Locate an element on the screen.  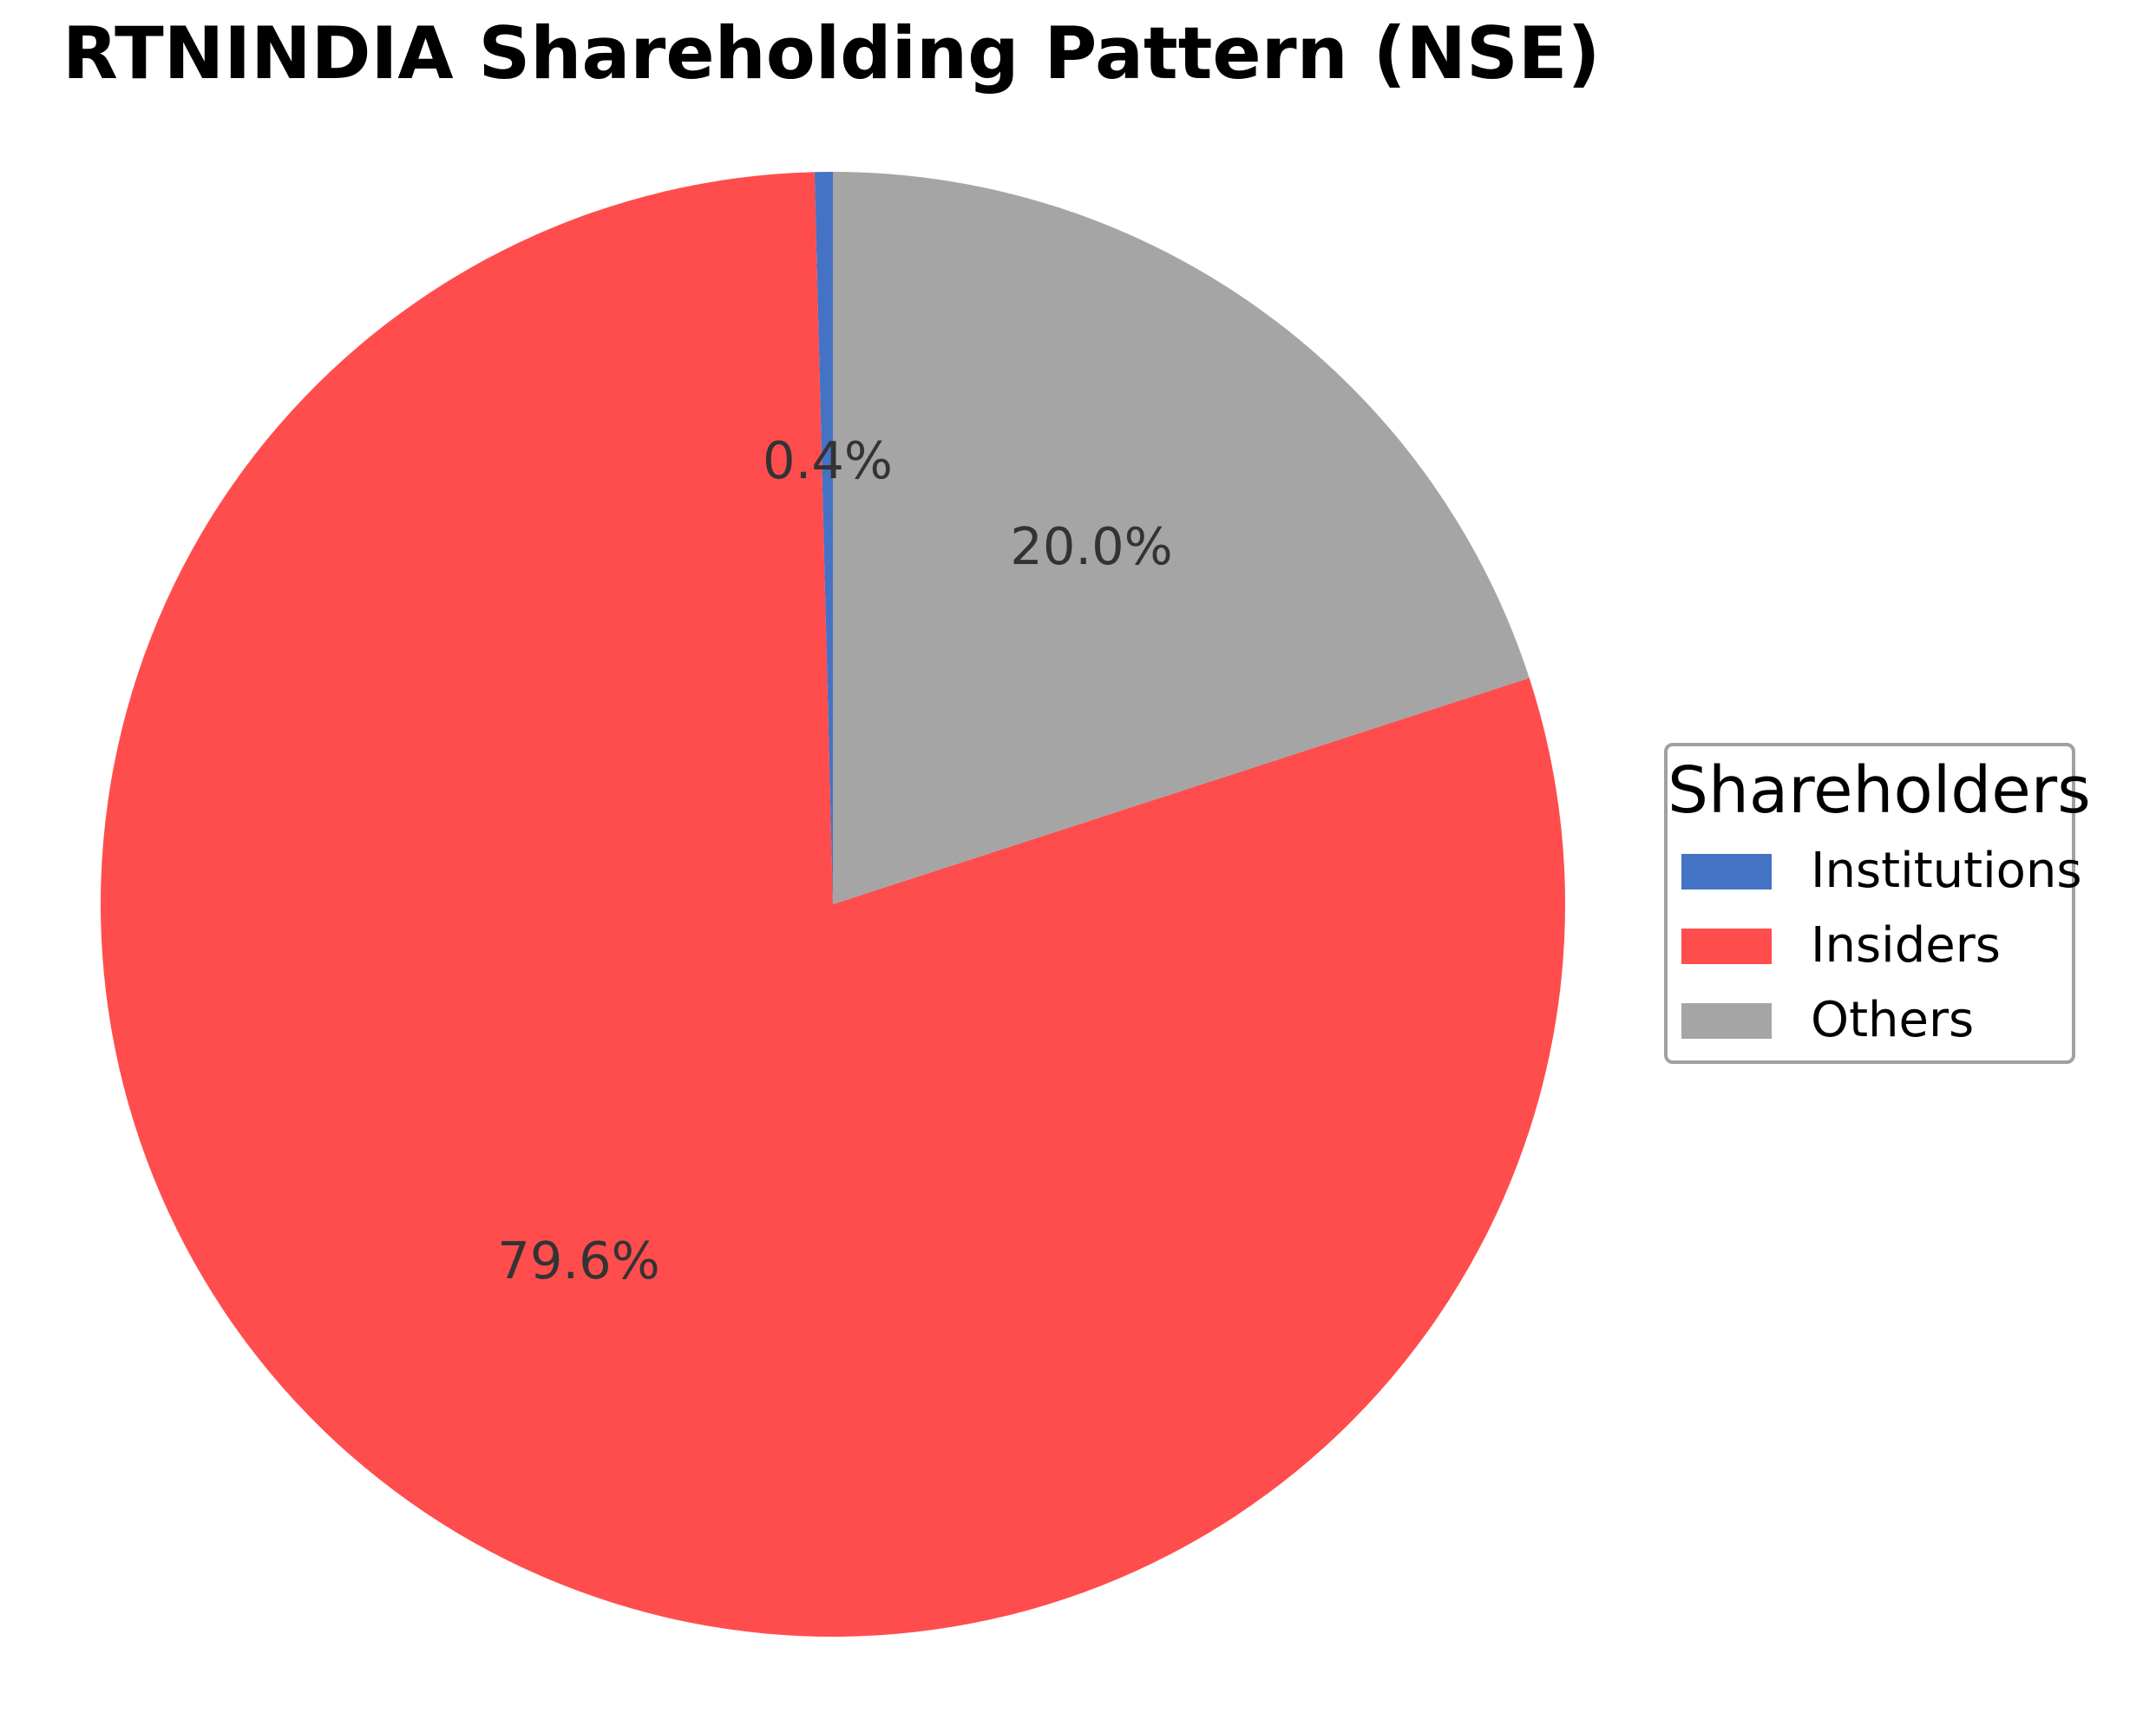
legend-item-others: Others is located at coordinates (1827, 1021).